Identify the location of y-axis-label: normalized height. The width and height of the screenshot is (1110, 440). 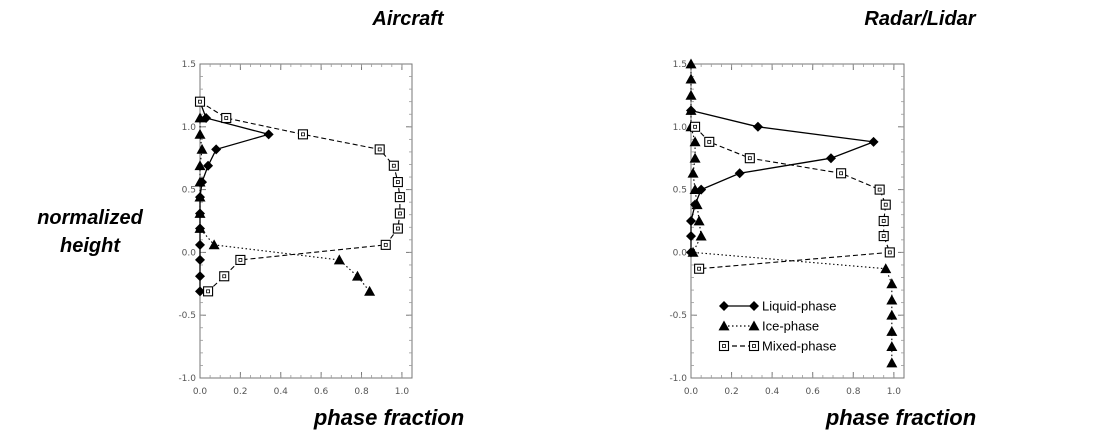
(90, 232).